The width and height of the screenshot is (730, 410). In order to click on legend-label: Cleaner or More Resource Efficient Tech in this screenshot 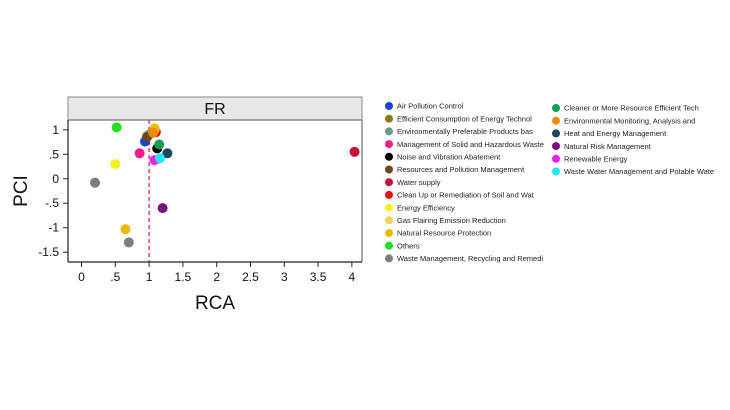, I will do `click(631, 108)`.